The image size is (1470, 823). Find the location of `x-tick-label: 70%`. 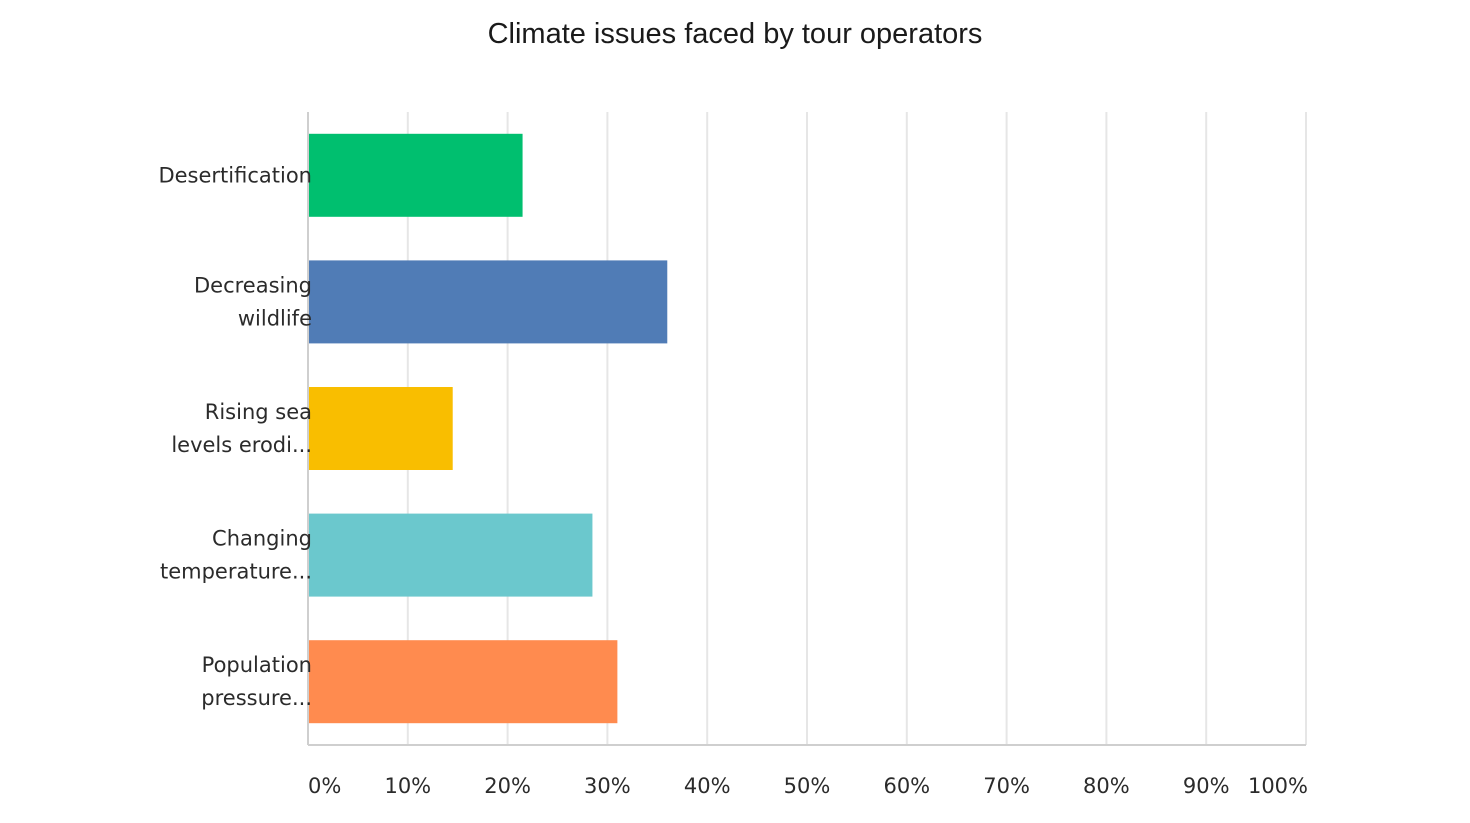

x-tick-label: 70% is located at coordinates (1006, 786).